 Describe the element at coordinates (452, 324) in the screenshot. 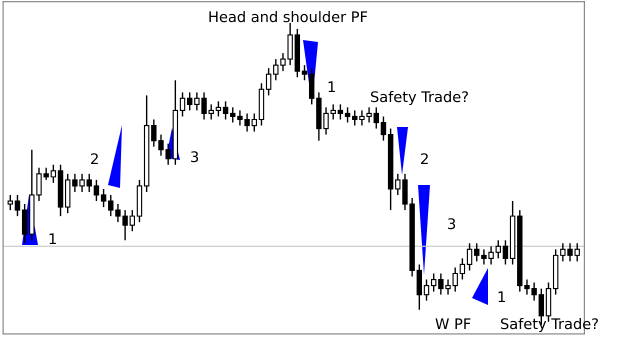

I see `annotation: W PF` at that location.